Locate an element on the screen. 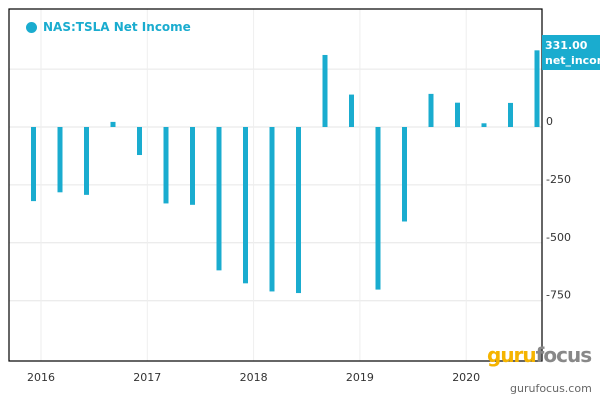 The width and height of the screenshot is (600, 400). legend: NAS:TSLA Net Income is located at coordinates (108, 27).